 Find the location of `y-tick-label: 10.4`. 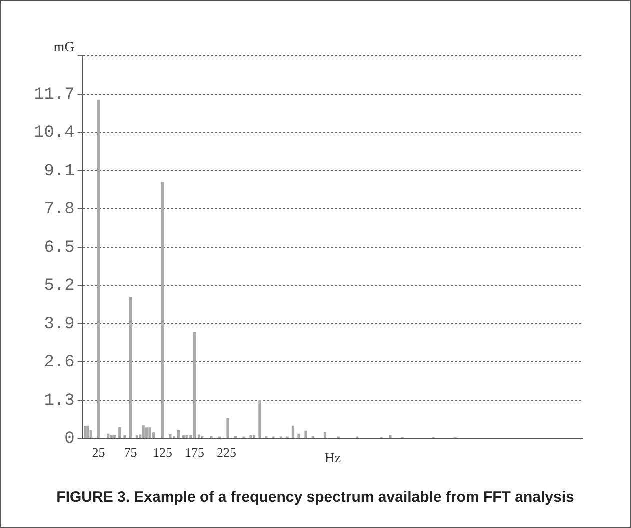

y-tick-label: 10.4 is located at coordinates (54, 134).